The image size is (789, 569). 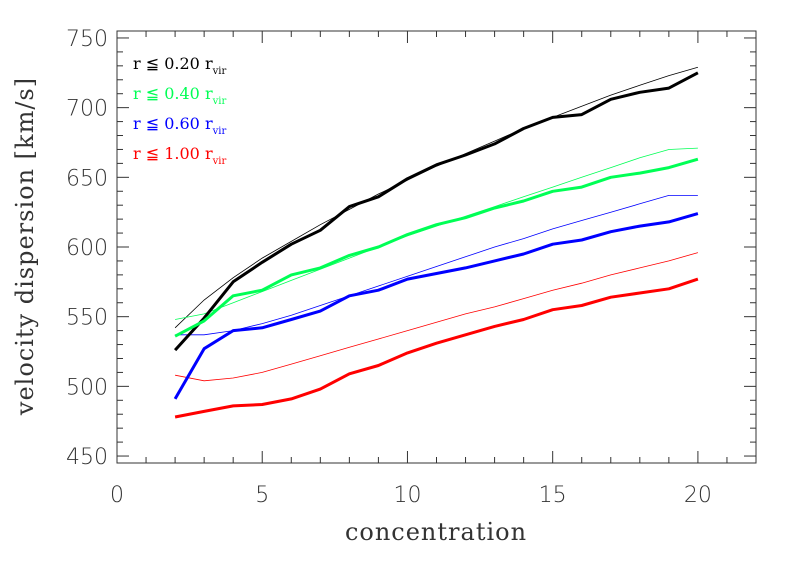 What do you see at coordinates (87, 39) in the screenshot?
I see `y-tick-label-6: 750` at bounding box center [87, 39].